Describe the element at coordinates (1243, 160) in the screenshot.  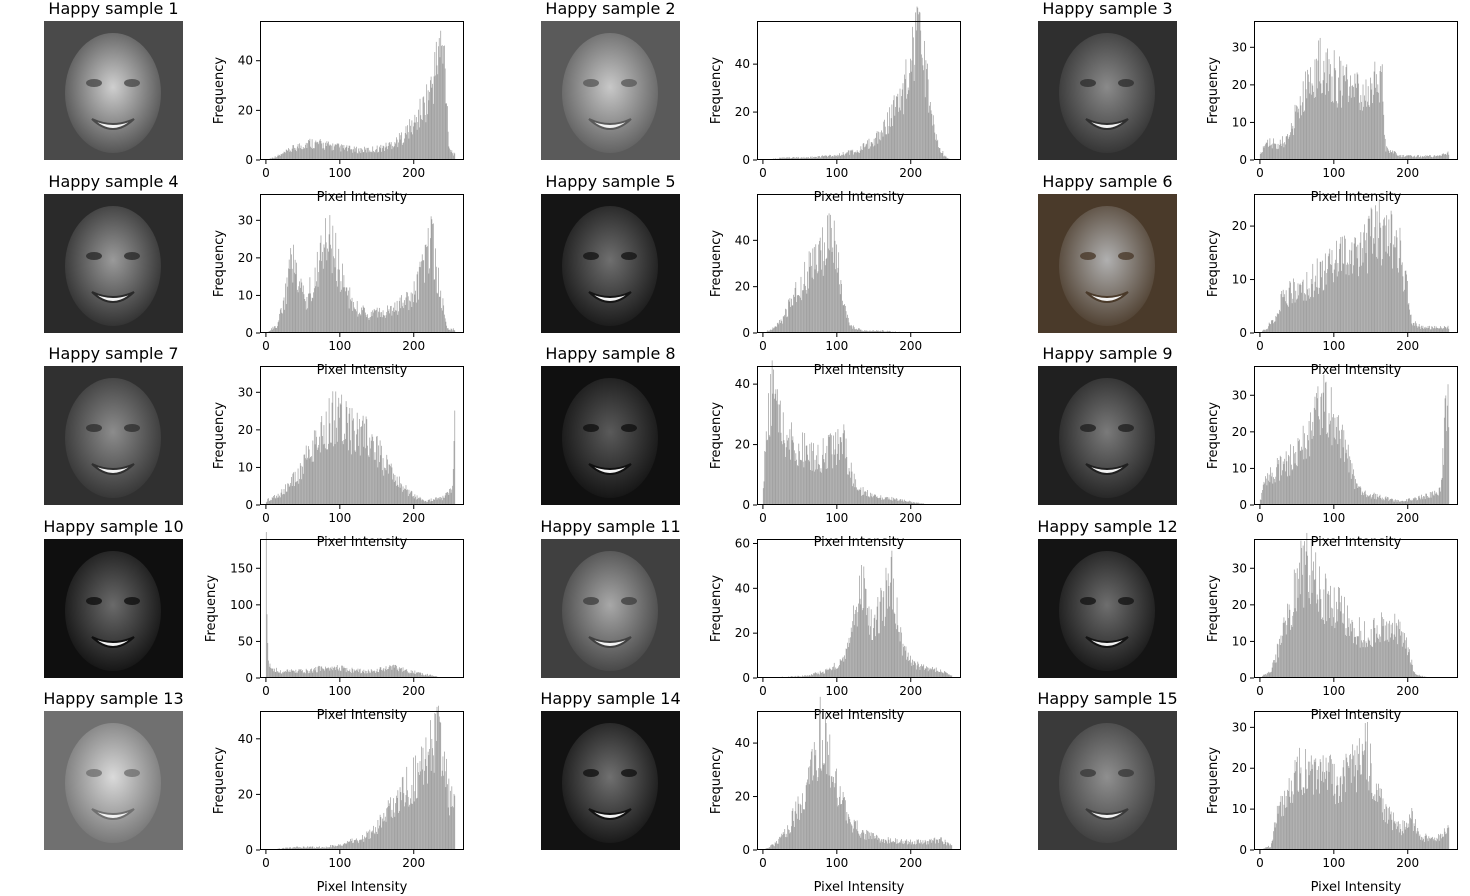
I see `y-tick-label: 0` at that location.